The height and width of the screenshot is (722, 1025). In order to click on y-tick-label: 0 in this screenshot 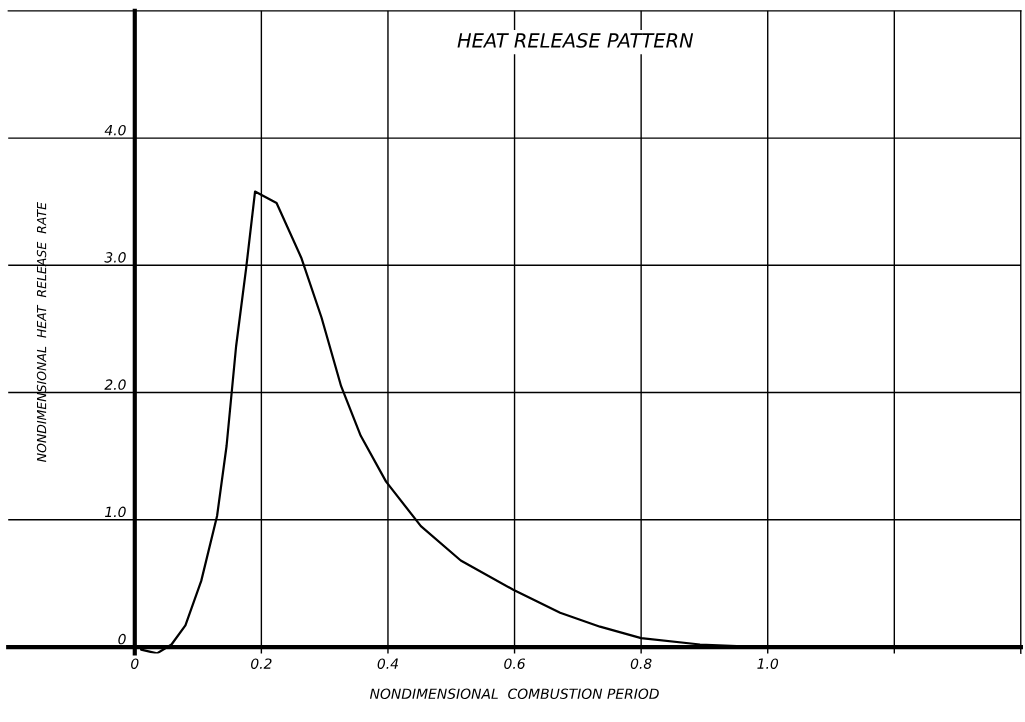, I will do `click(122, 639)`.